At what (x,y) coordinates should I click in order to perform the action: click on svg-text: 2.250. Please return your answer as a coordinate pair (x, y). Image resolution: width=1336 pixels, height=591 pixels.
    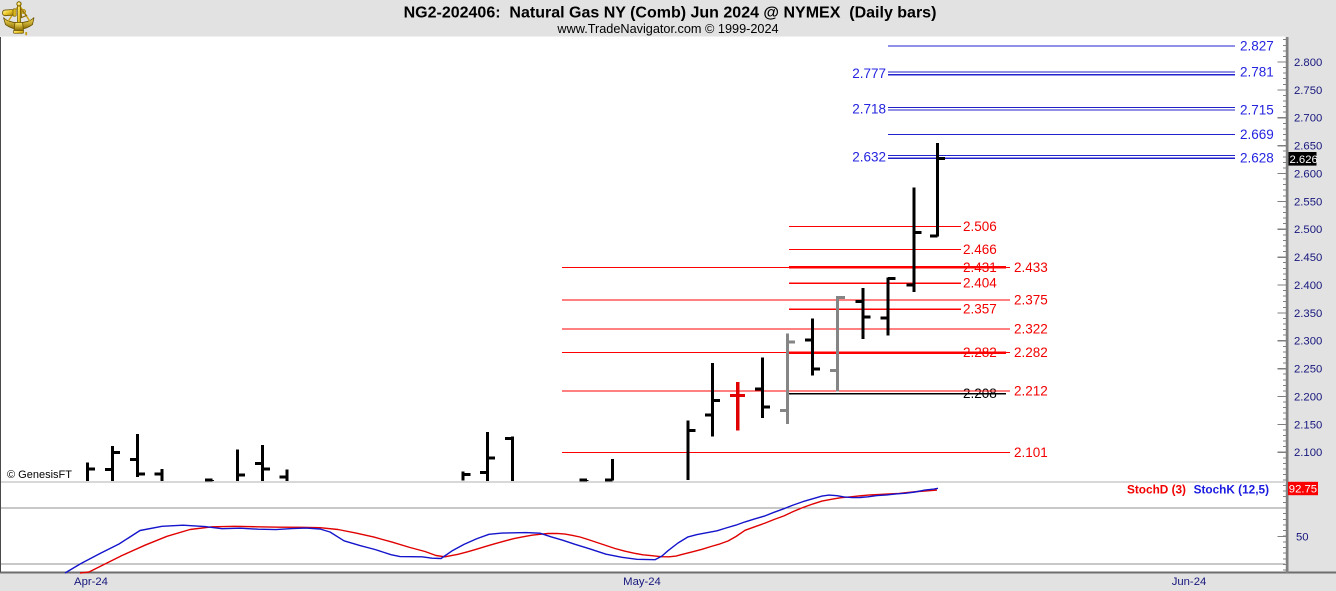
    Looking at the image, I should click on (1308, 370).